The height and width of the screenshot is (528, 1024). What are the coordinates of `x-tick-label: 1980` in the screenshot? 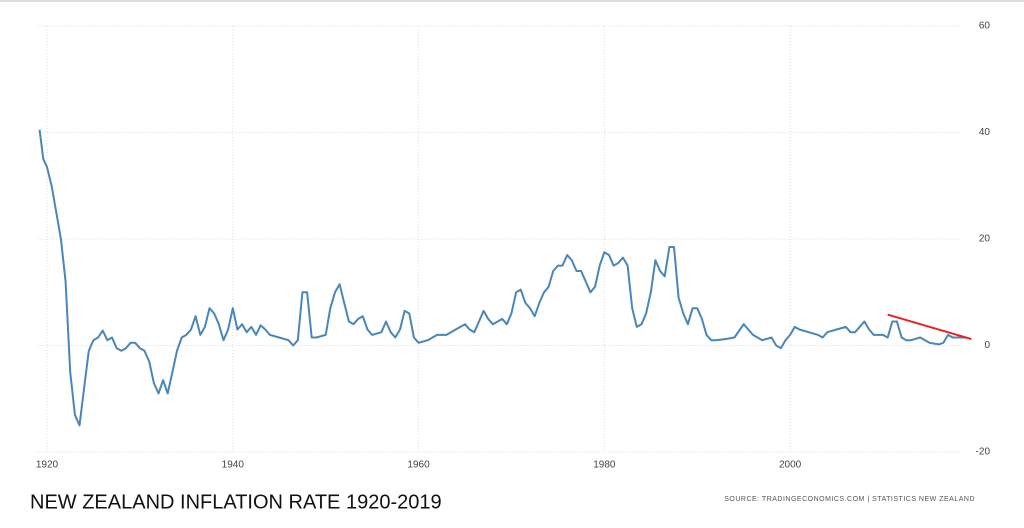 It's located at (604, 465).